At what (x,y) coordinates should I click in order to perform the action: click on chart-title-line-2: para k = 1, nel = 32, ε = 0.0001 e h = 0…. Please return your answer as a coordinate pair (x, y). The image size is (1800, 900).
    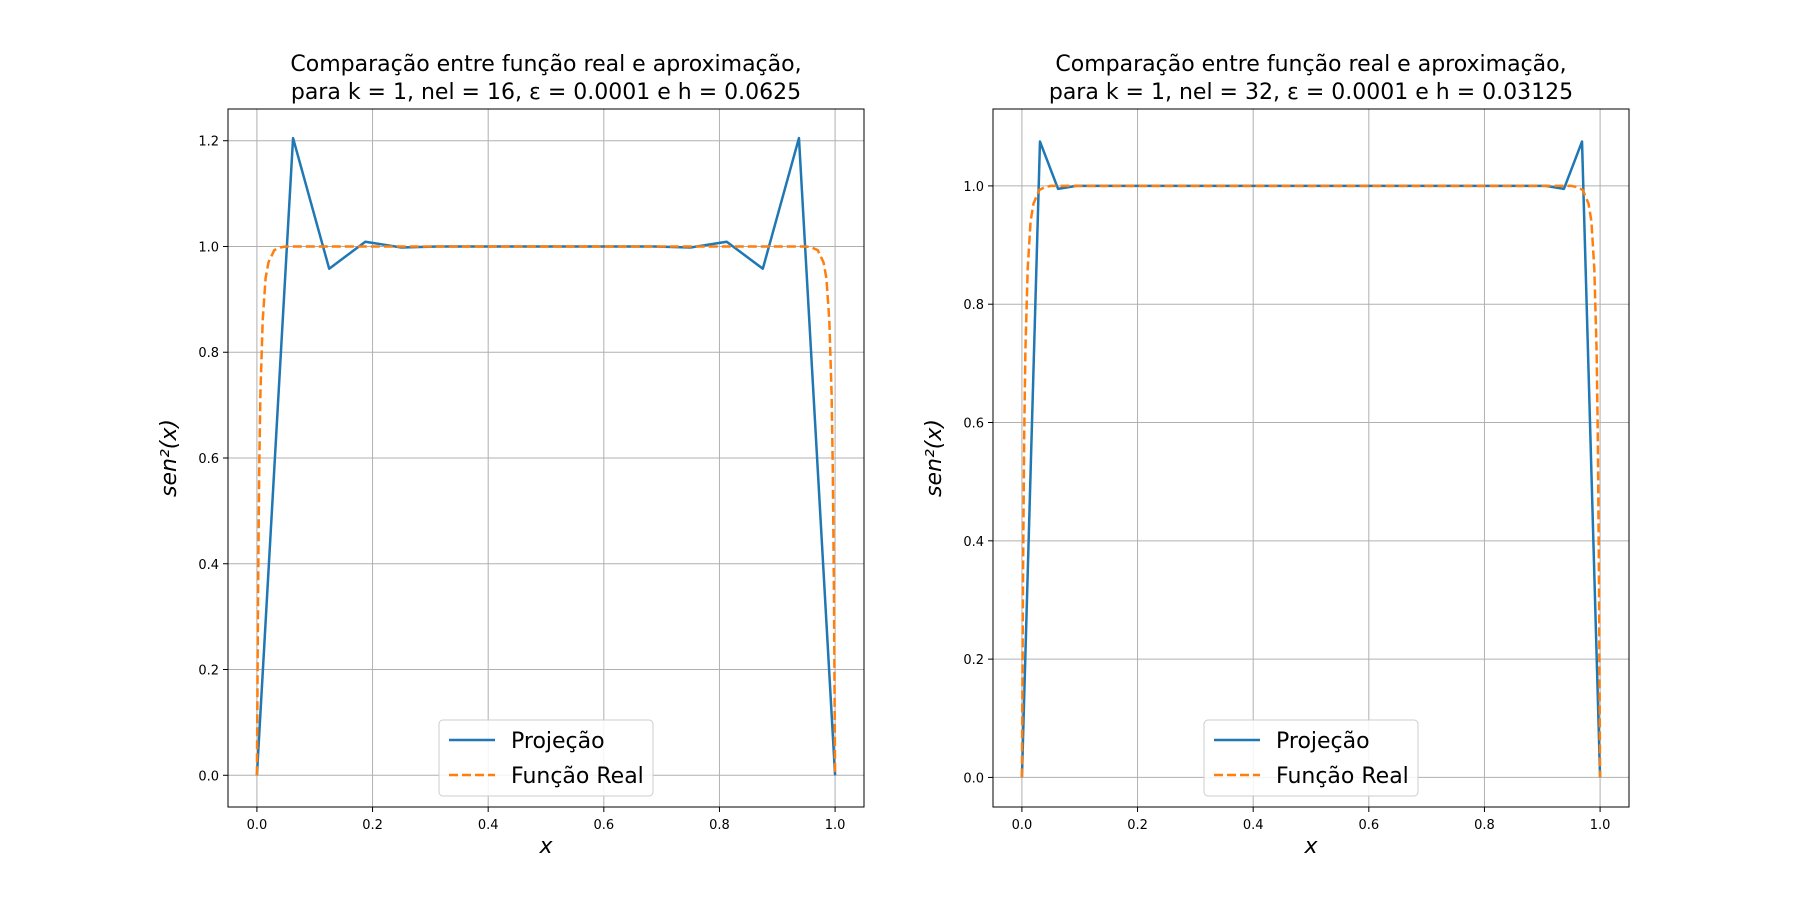
    Looking at the image, I should click on (1311, 92).